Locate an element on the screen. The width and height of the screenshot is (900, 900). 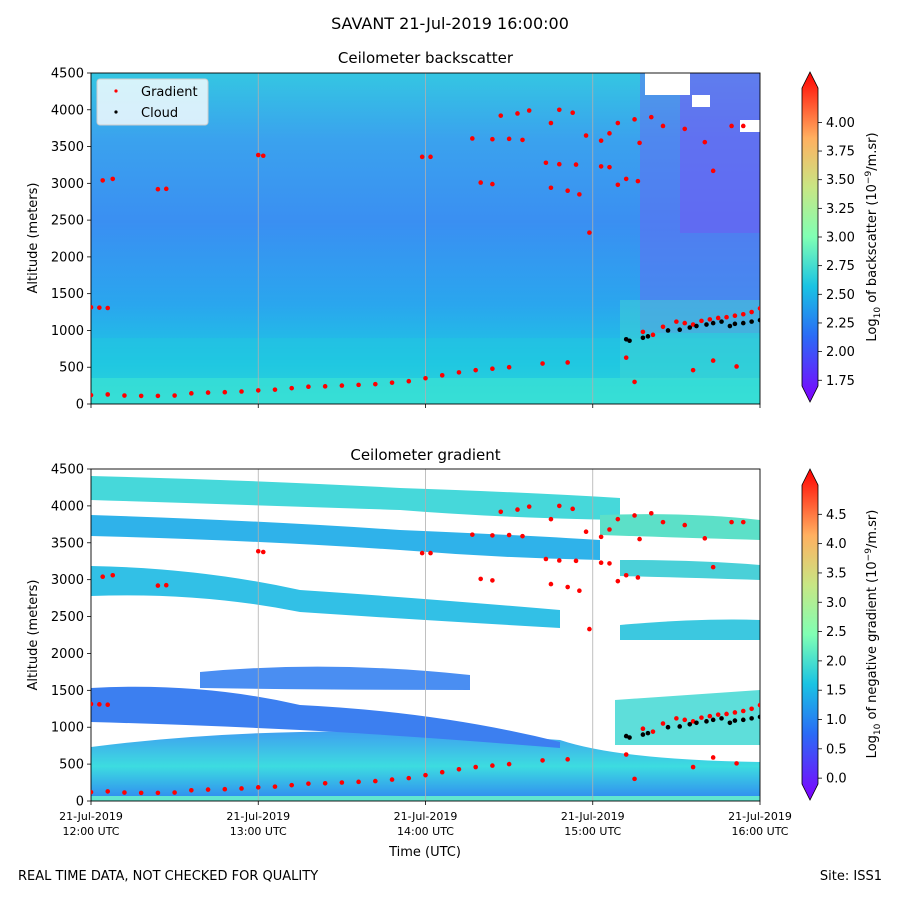
x-tick-label-time: 15:00 UTC is located at coordinates (592, 831).